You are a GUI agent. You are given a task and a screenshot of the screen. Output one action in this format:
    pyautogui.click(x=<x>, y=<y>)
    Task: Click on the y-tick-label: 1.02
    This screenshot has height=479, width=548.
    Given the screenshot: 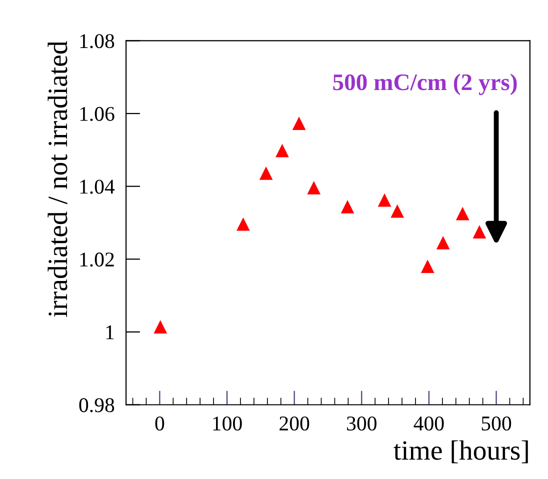 What is the action you would take?
    pyautogui.click(x=97, y=259)
    